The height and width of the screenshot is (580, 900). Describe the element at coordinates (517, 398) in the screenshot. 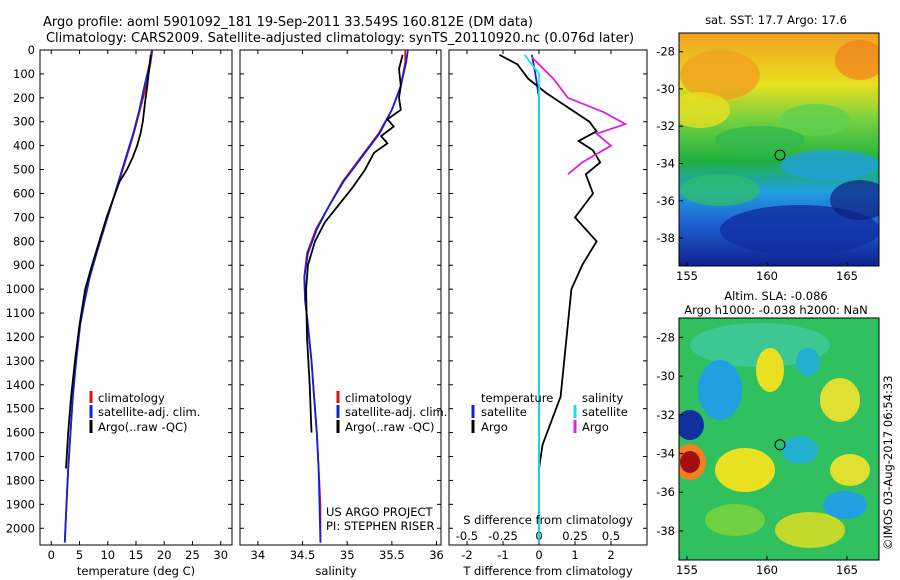

I see `legend-header-temperature: temperature` at that location.